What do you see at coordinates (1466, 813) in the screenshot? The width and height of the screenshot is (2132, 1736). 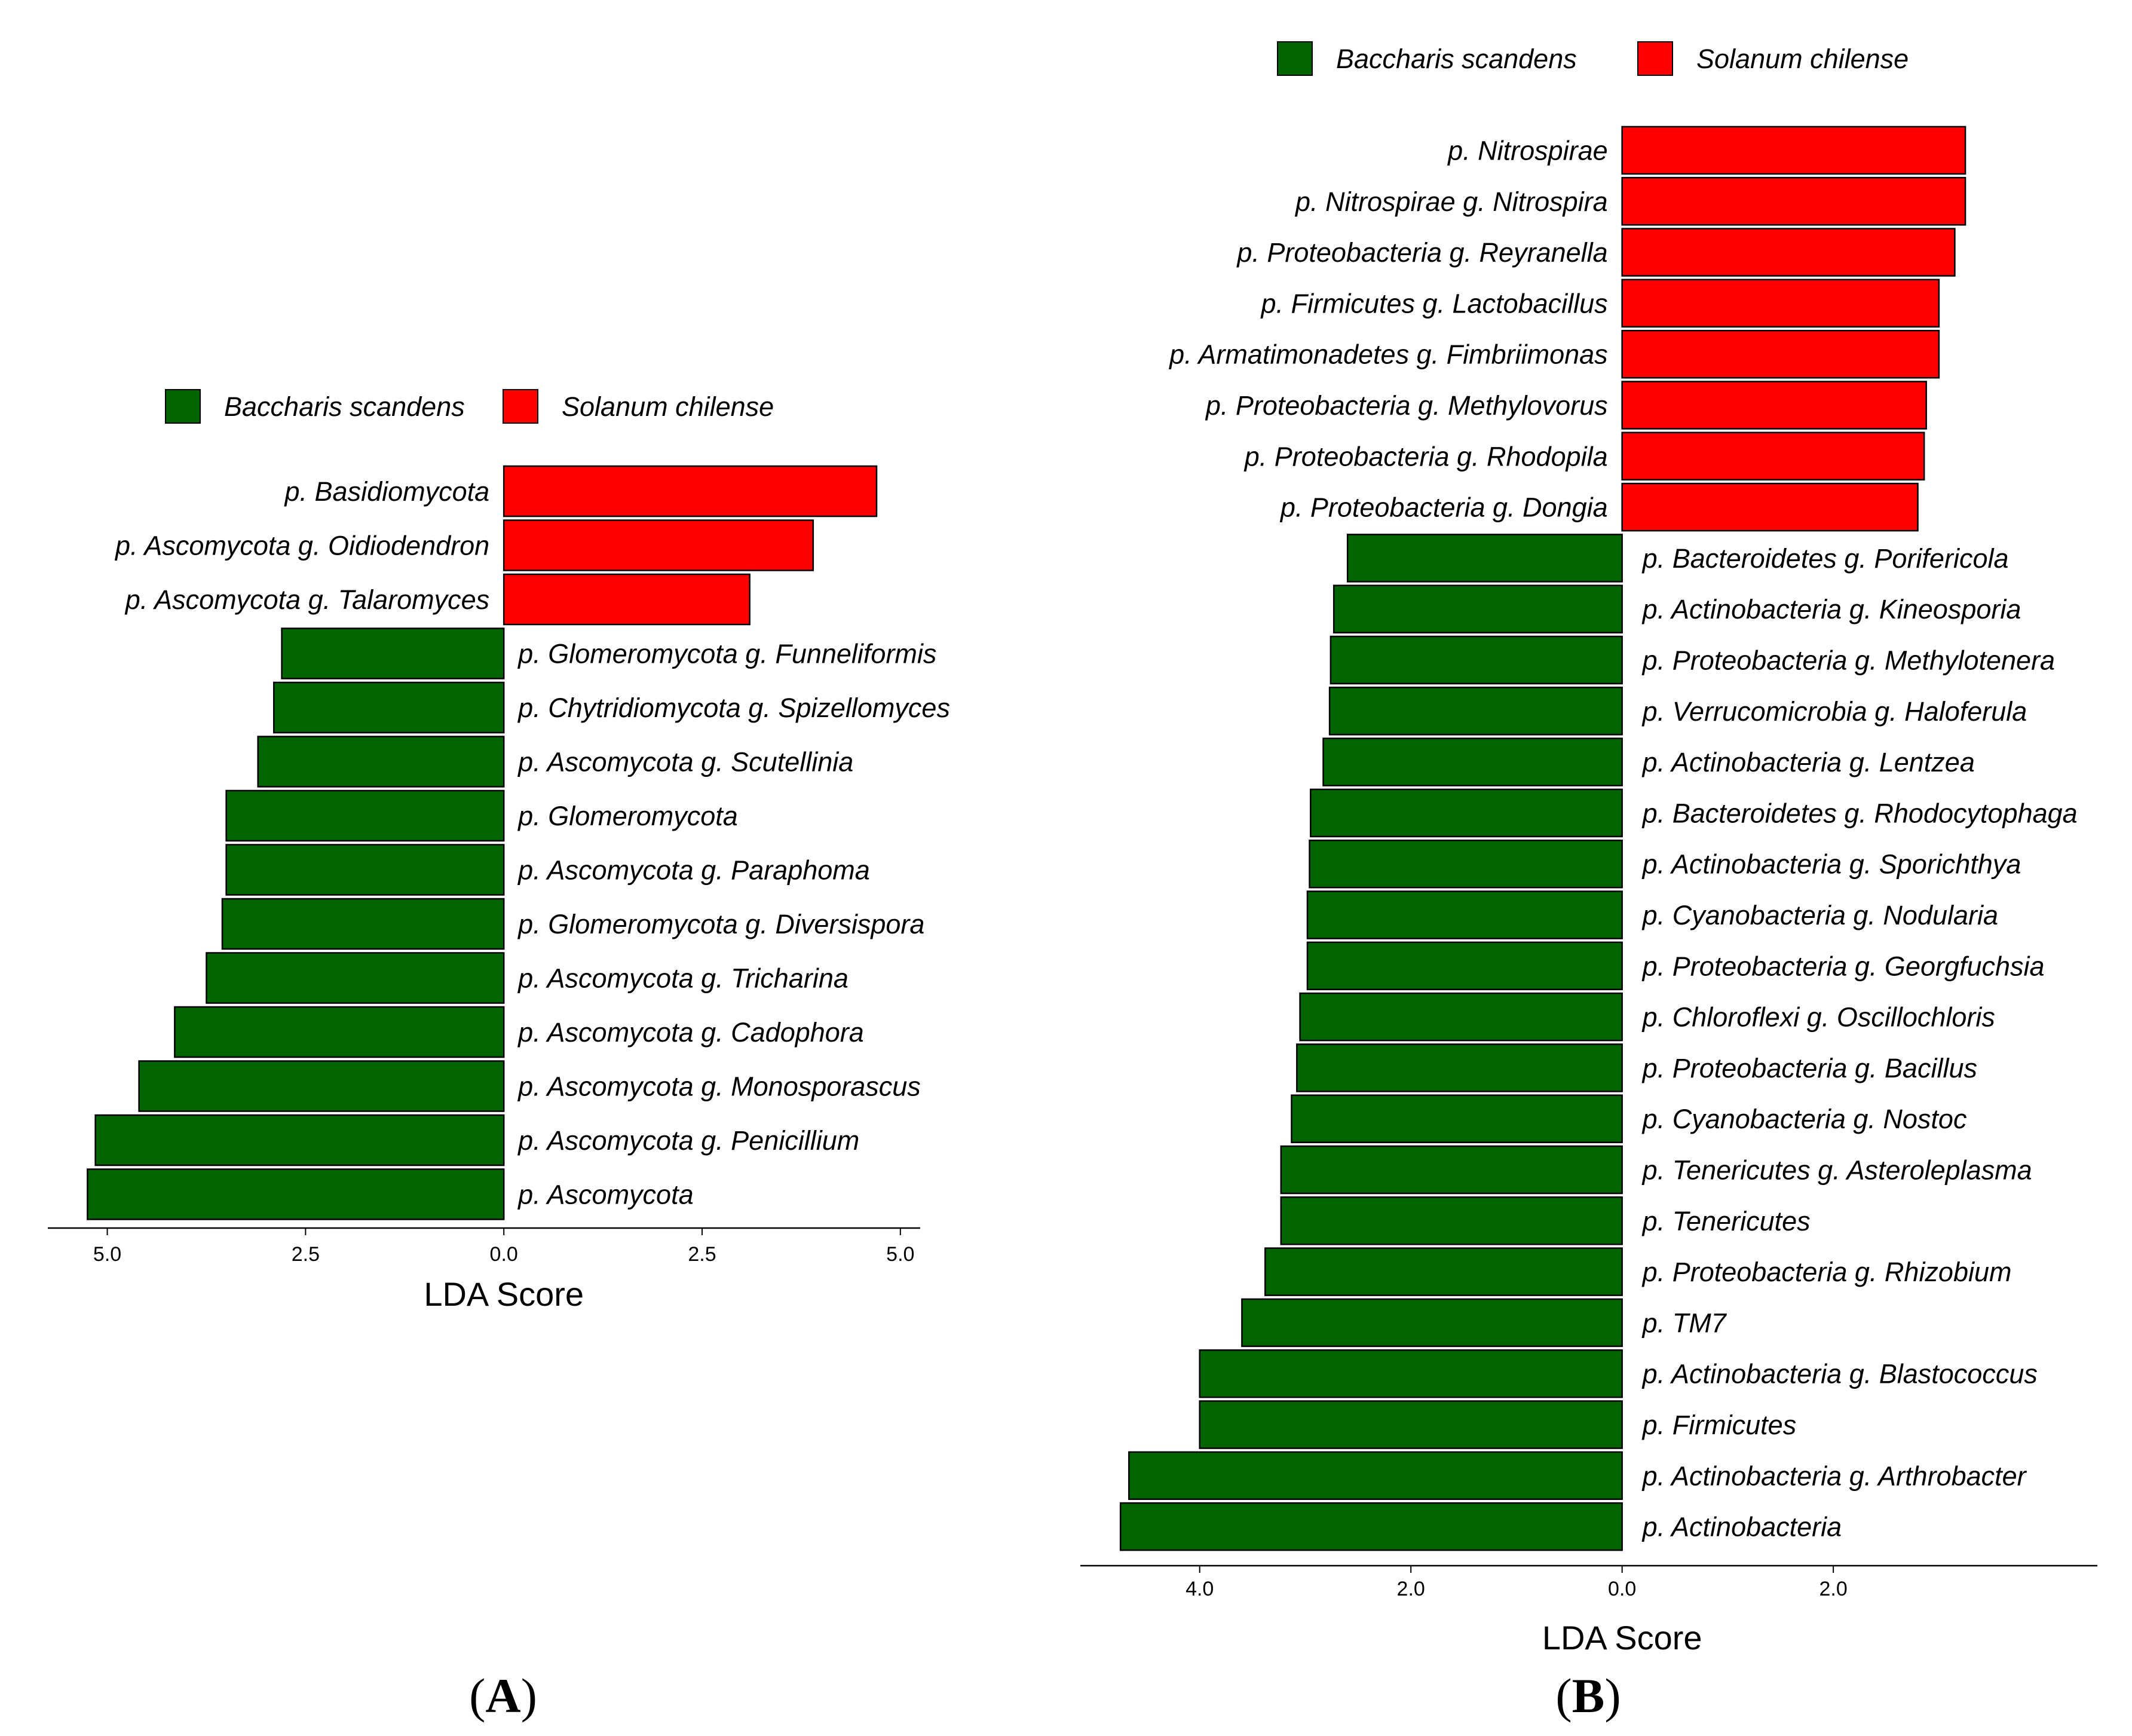 I see `bar-p-bacteroidetes-g-rhodocytophaga` at bounding box center [1466, 813].